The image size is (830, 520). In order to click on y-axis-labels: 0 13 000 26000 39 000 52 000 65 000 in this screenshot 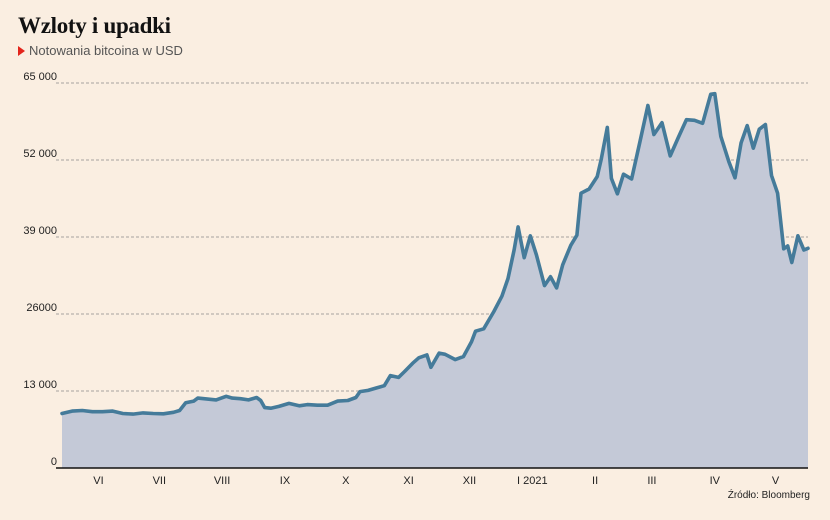, I will do `click(40, 269)`.